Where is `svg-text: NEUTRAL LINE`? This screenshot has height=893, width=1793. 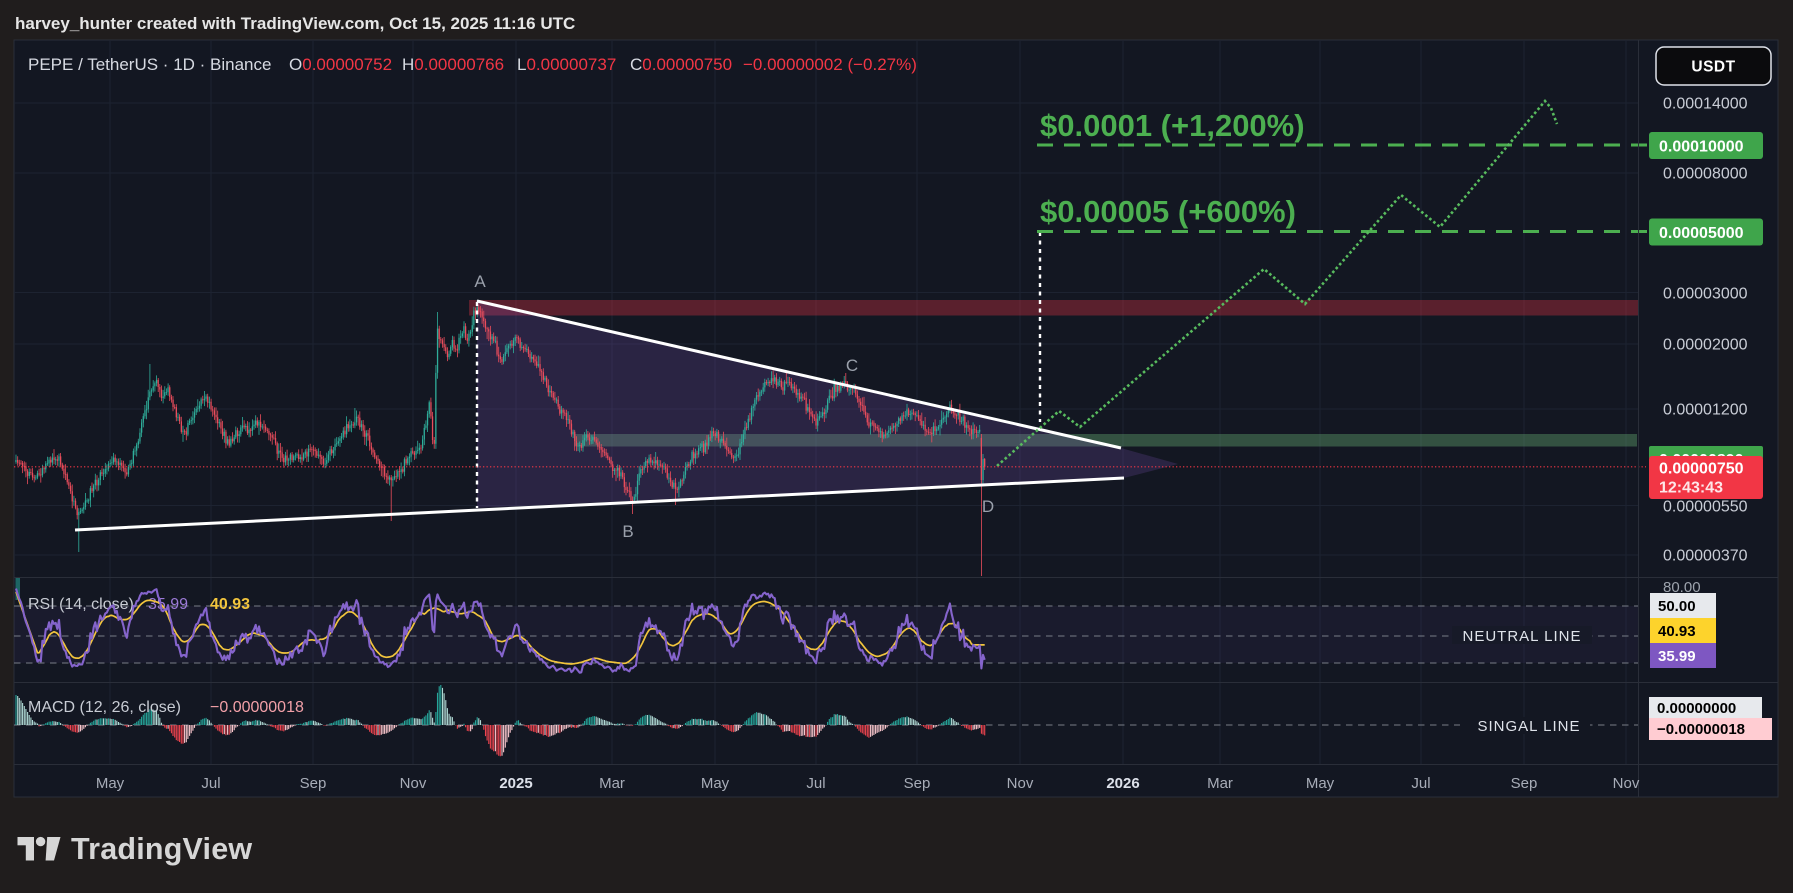
svg-text: NEUTRAL LINE is located at coordinates (1522, 636).